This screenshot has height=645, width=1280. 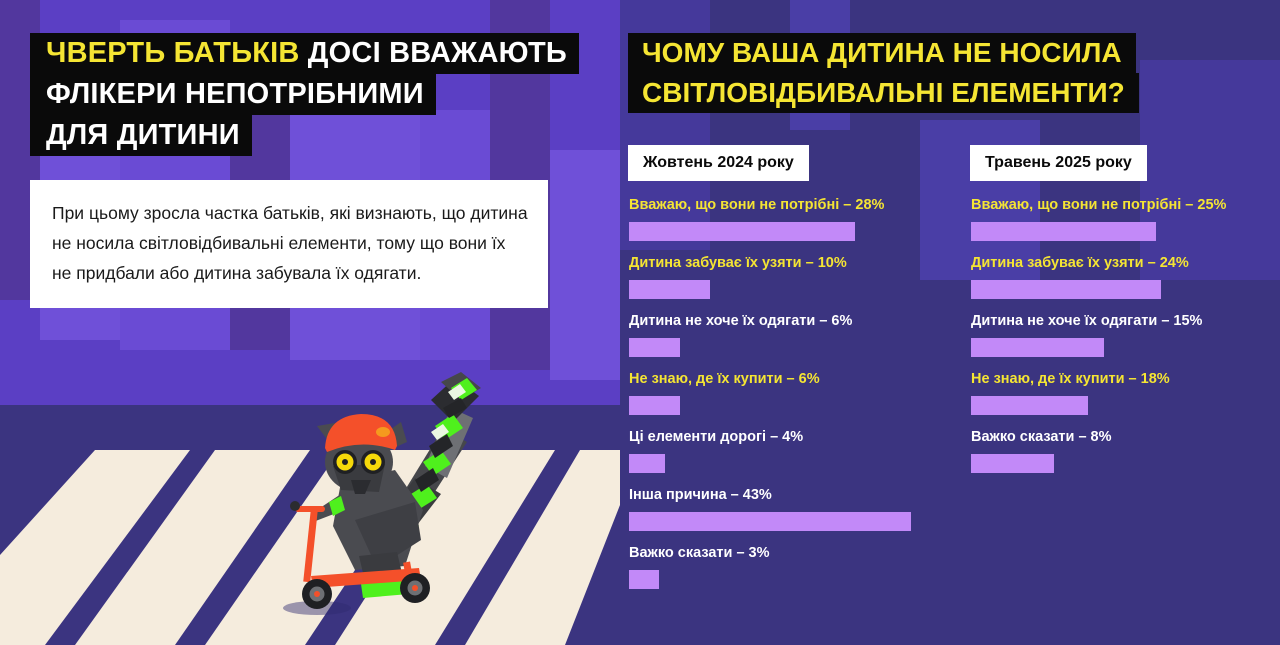 What do you see at coordinates (1080, 263) in the screenshot?
I see `chart-item-label: Дитина забуває їх узяти – 24%` at bounding box center [1080, 263].